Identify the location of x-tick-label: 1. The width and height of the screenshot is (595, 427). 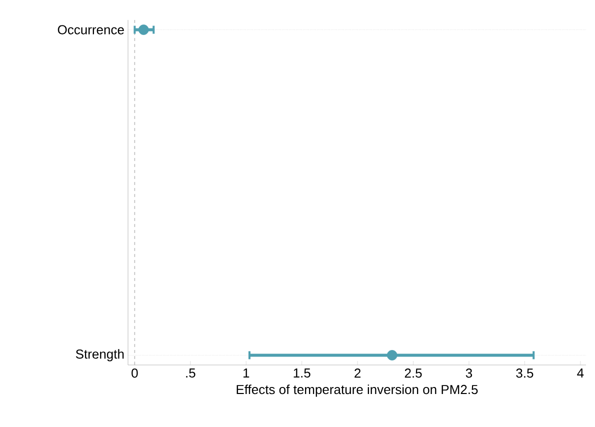
(246, 373).